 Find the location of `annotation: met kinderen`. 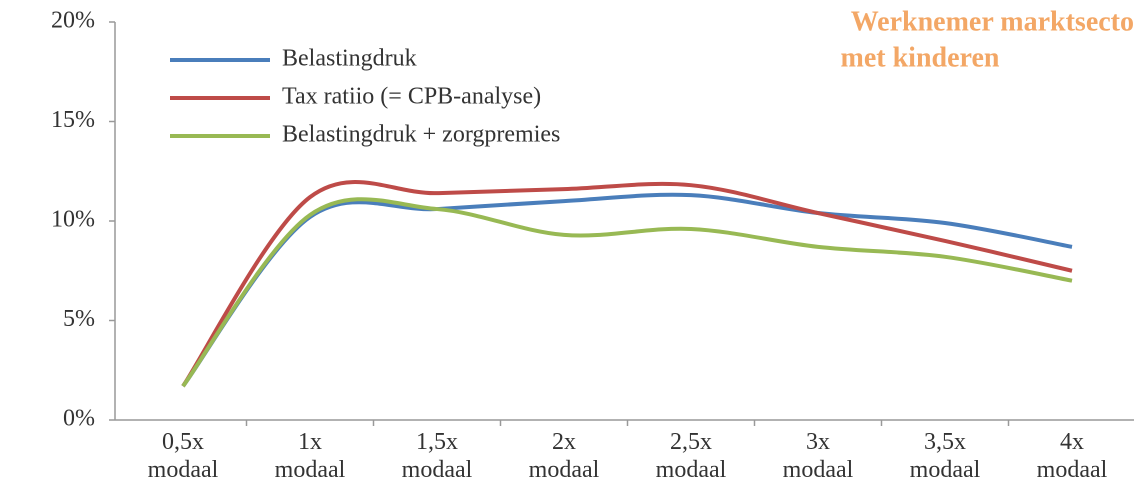

annotation: met kinderen is located at coordinates (920, 57).